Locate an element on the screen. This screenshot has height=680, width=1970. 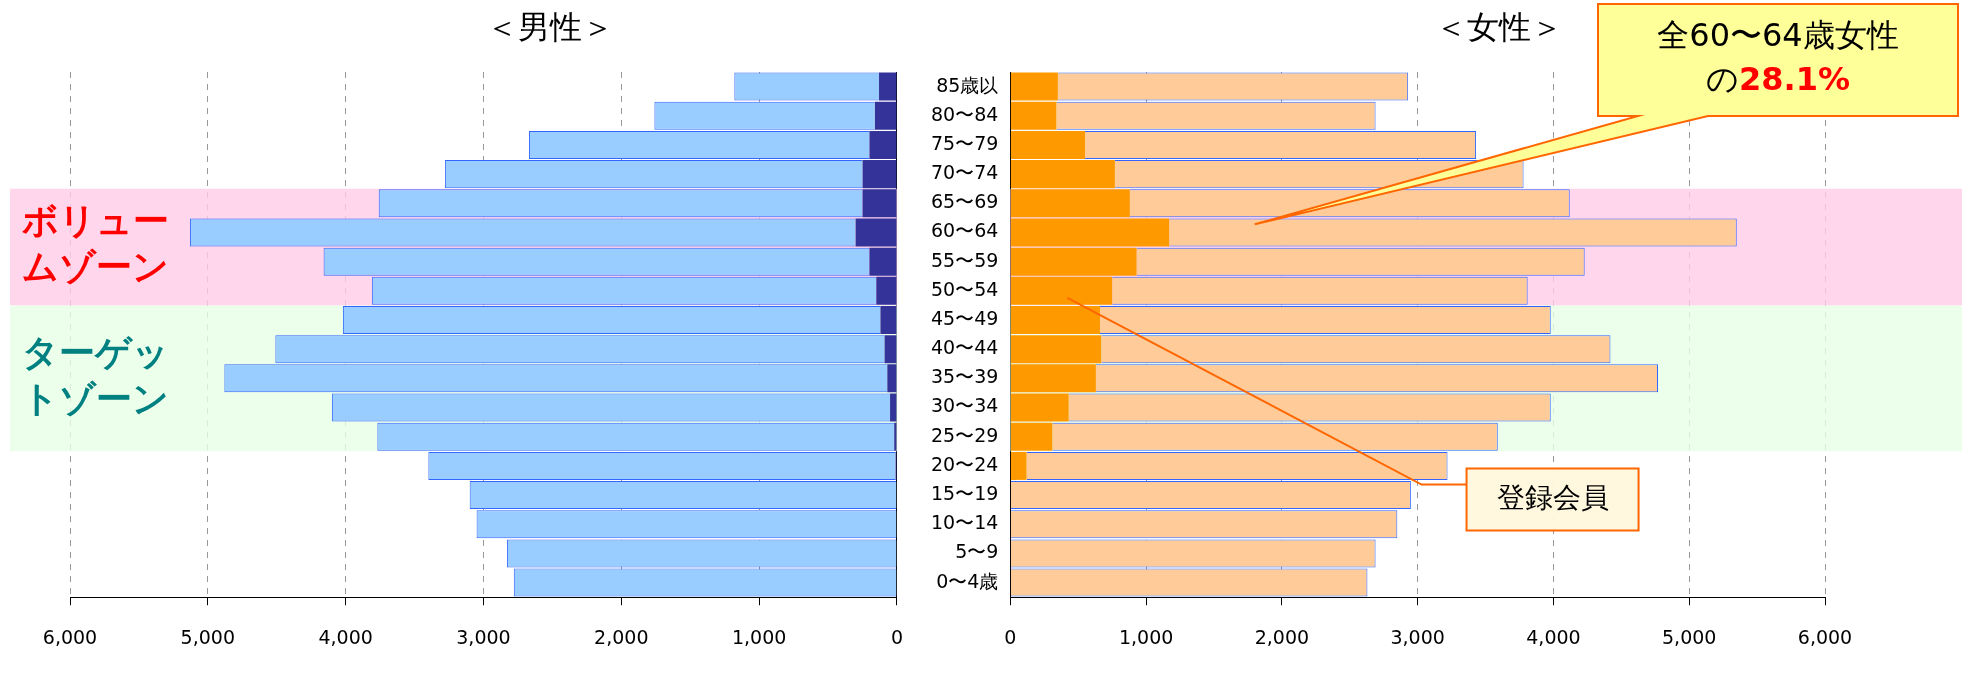
y-tick-label: 50〜54 is located at coordinates (964, 288).